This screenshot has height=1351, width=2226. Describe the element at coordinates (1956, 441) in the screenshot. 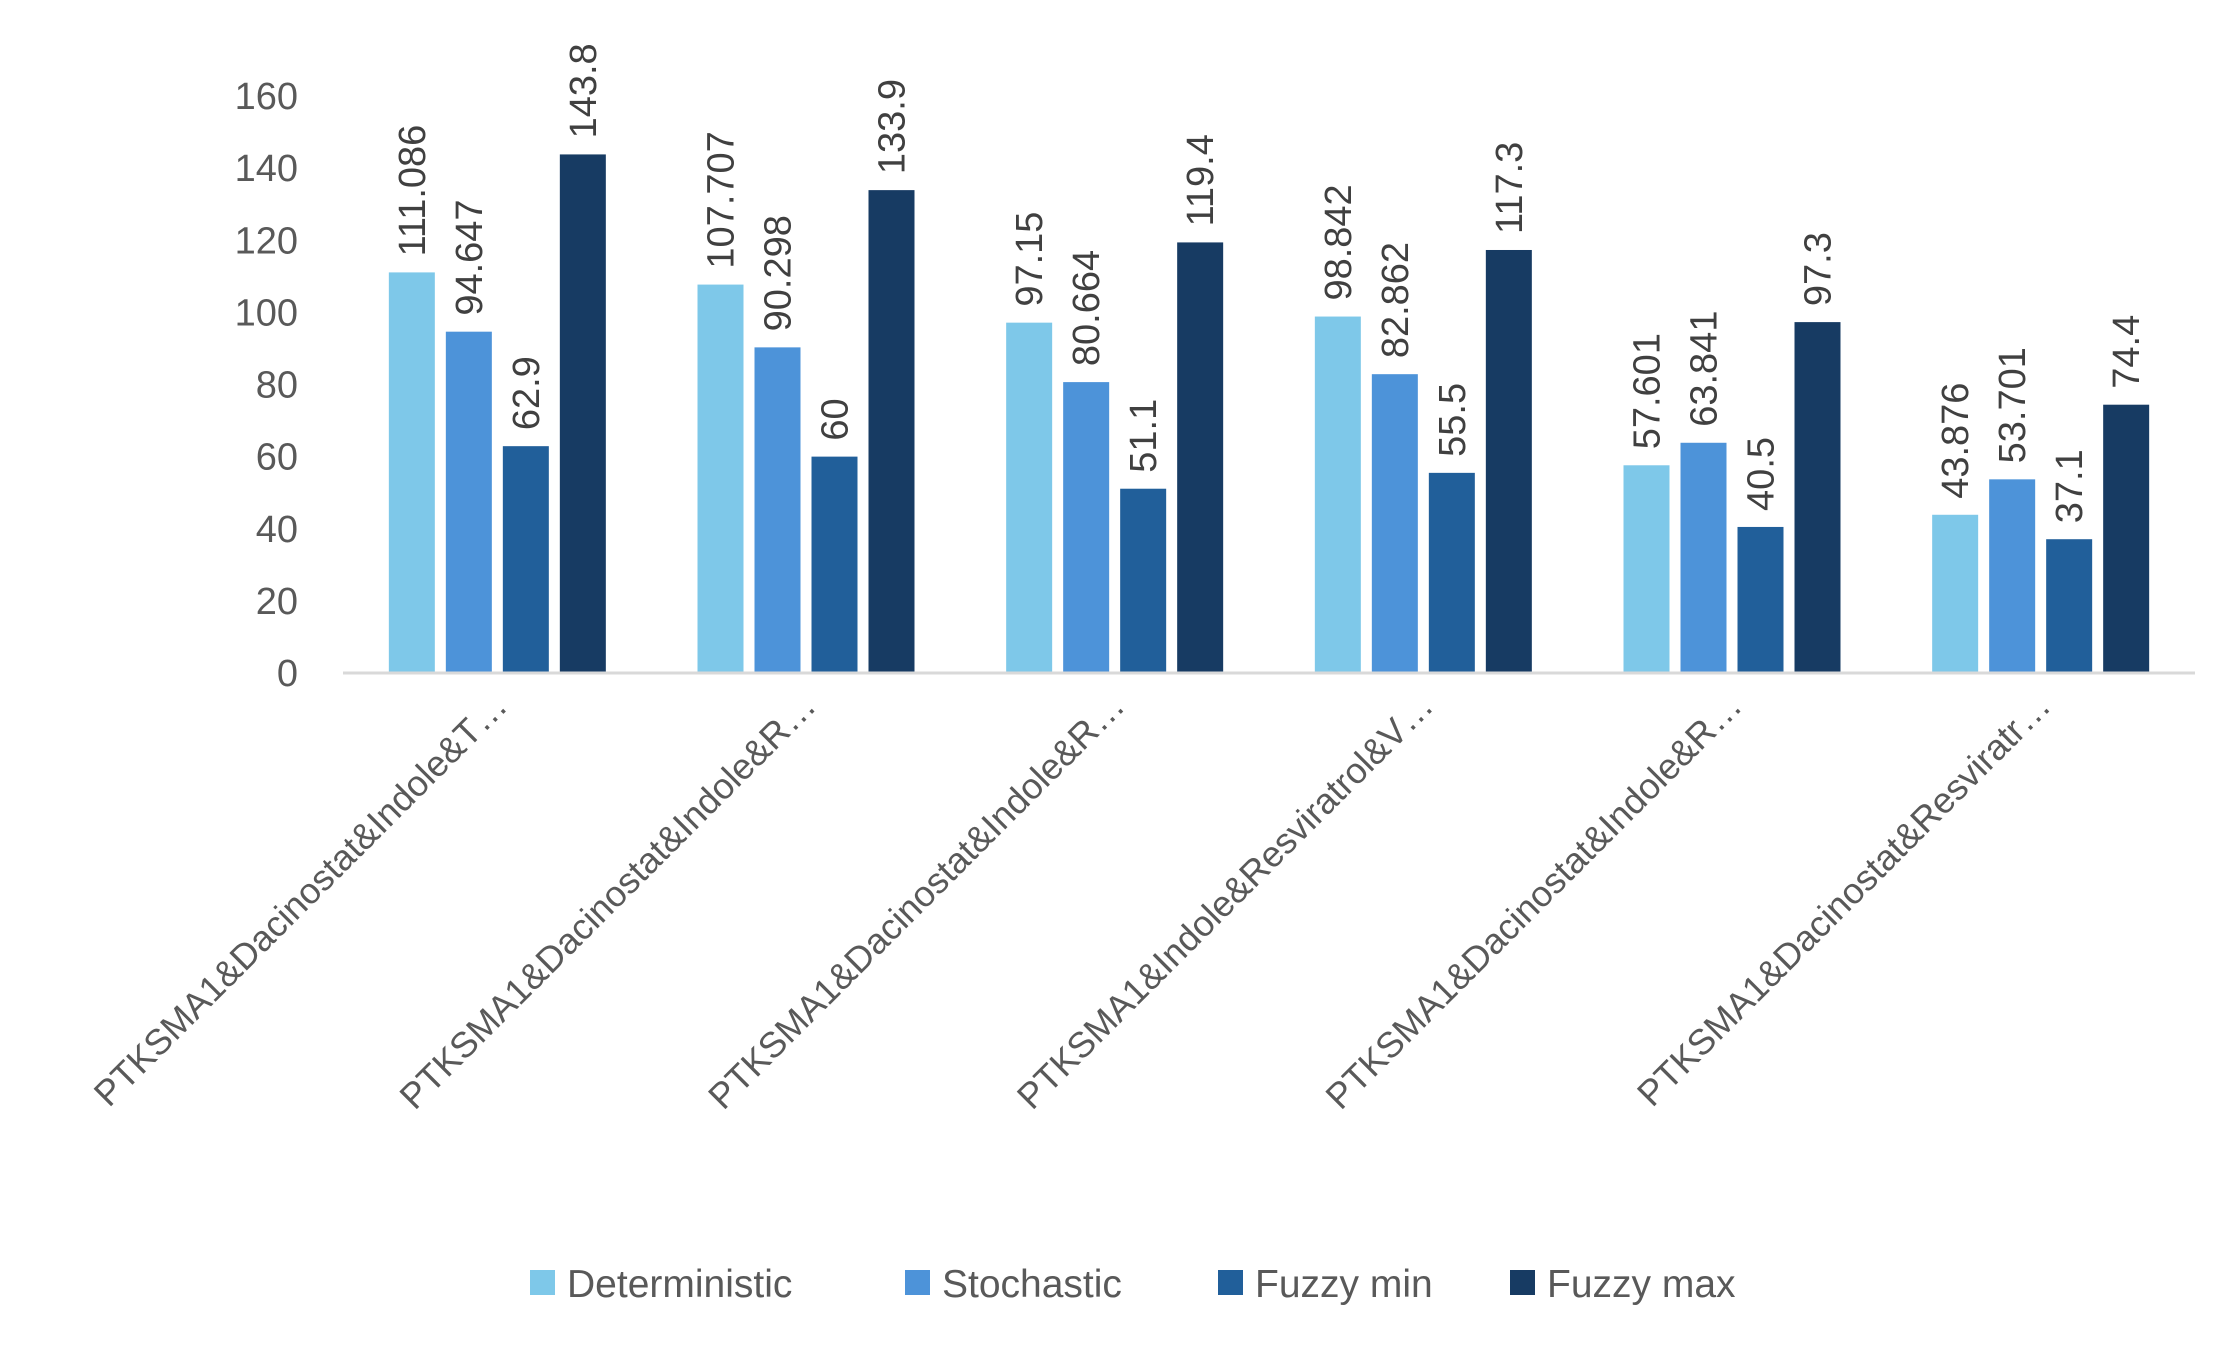

I see `data-label: 43.876` at that location.